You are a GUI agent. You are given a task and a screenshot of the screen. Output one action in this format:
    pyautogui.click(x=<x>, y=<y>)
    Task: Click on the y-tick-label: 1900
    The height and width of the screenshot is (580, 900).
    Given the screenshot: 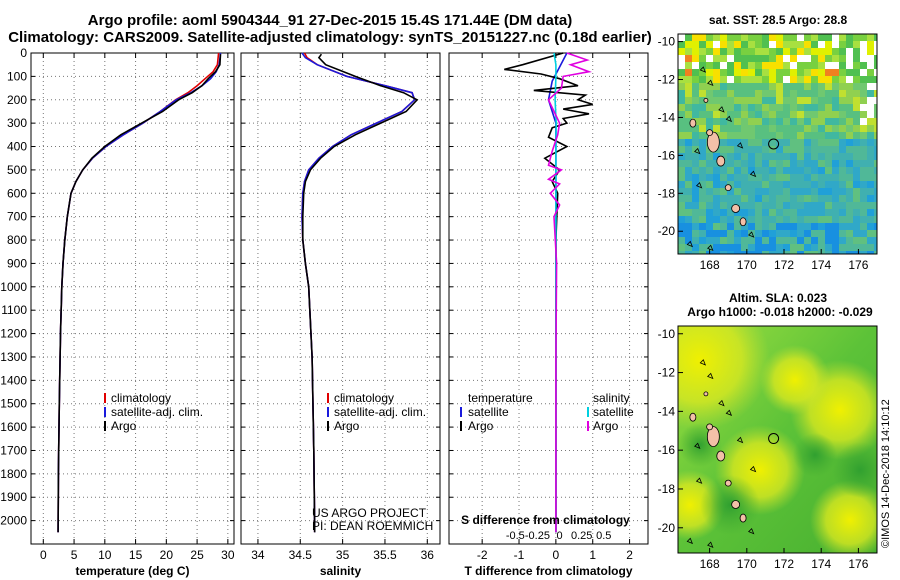 What is the action you would take?
    pyautogui.click(x=13, y=497)
    